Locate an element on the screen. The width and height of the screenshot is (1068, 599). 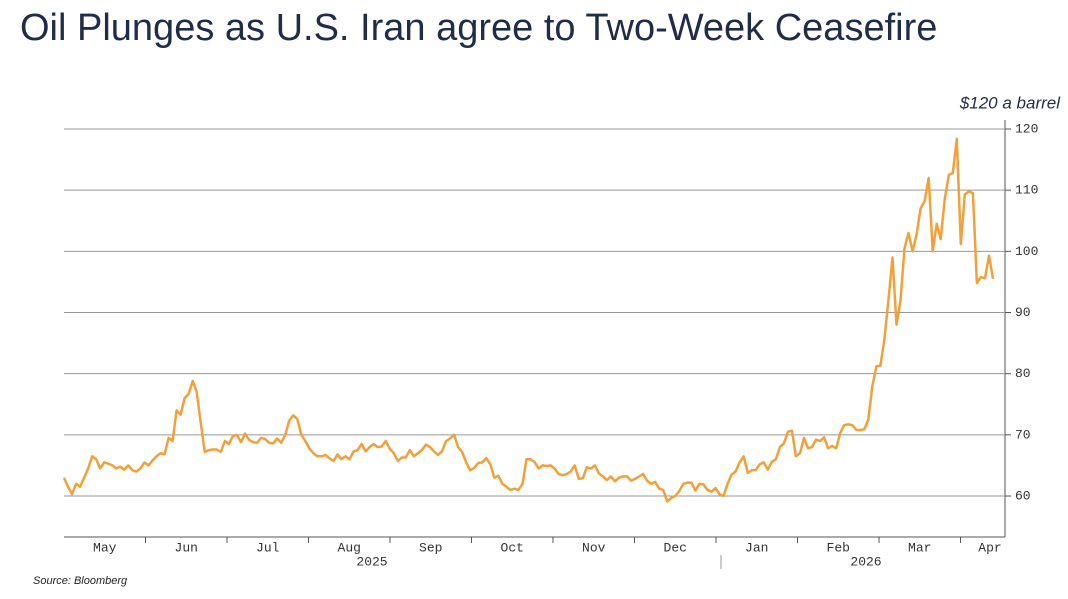
x-tick-label: Oct is located at coordinates (512, 547).